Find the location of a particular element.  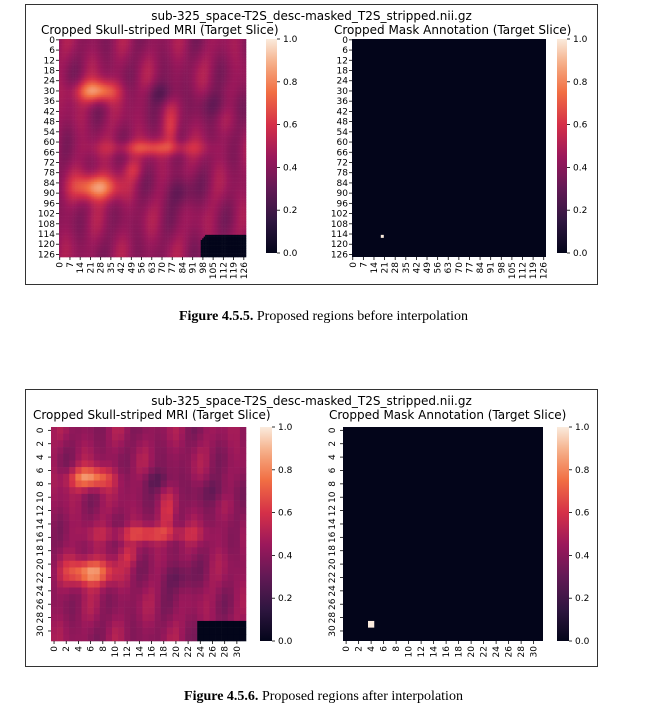

colorbar-tick-label: 0.8 is located at coordinates (285, 471).